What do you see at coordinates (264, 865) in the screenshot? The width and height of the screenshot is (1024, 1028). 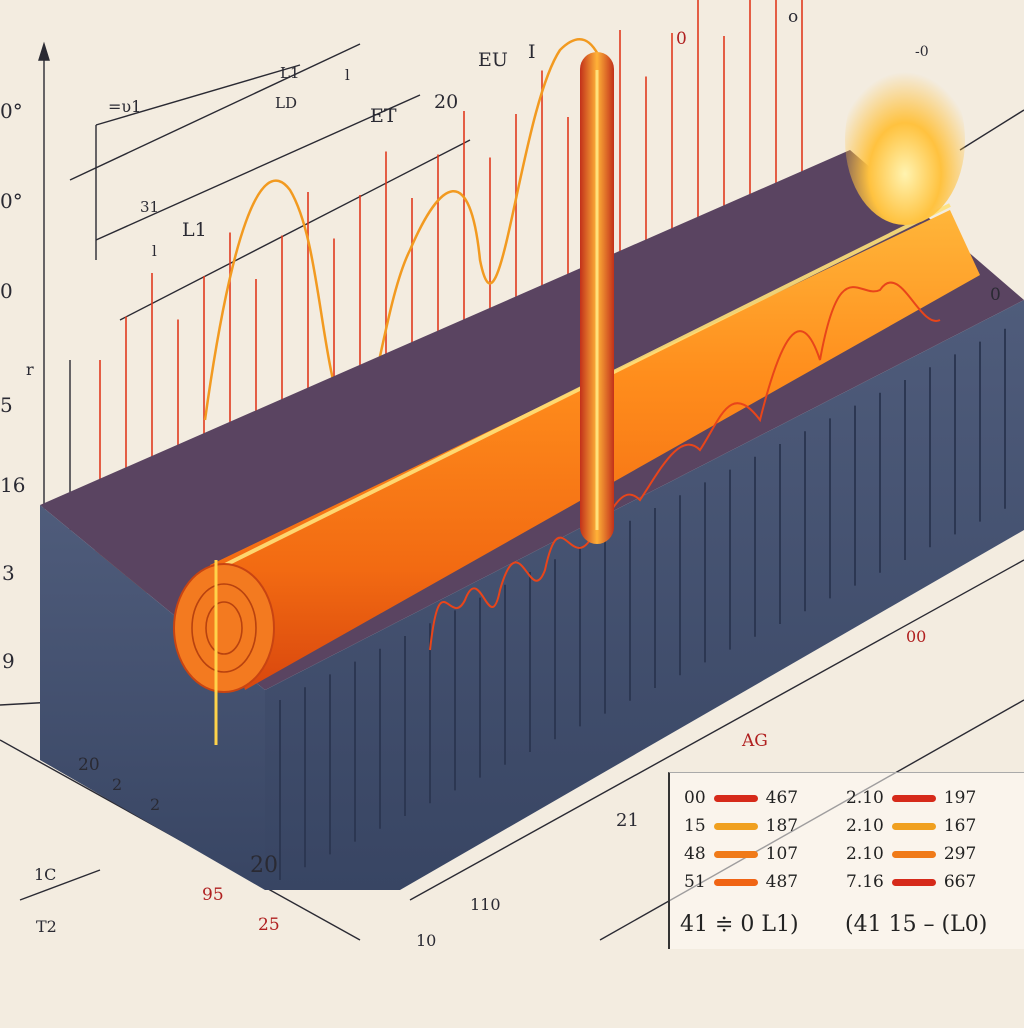 I see `label-bottom-20b: 20` at bounding box center [264, 865].